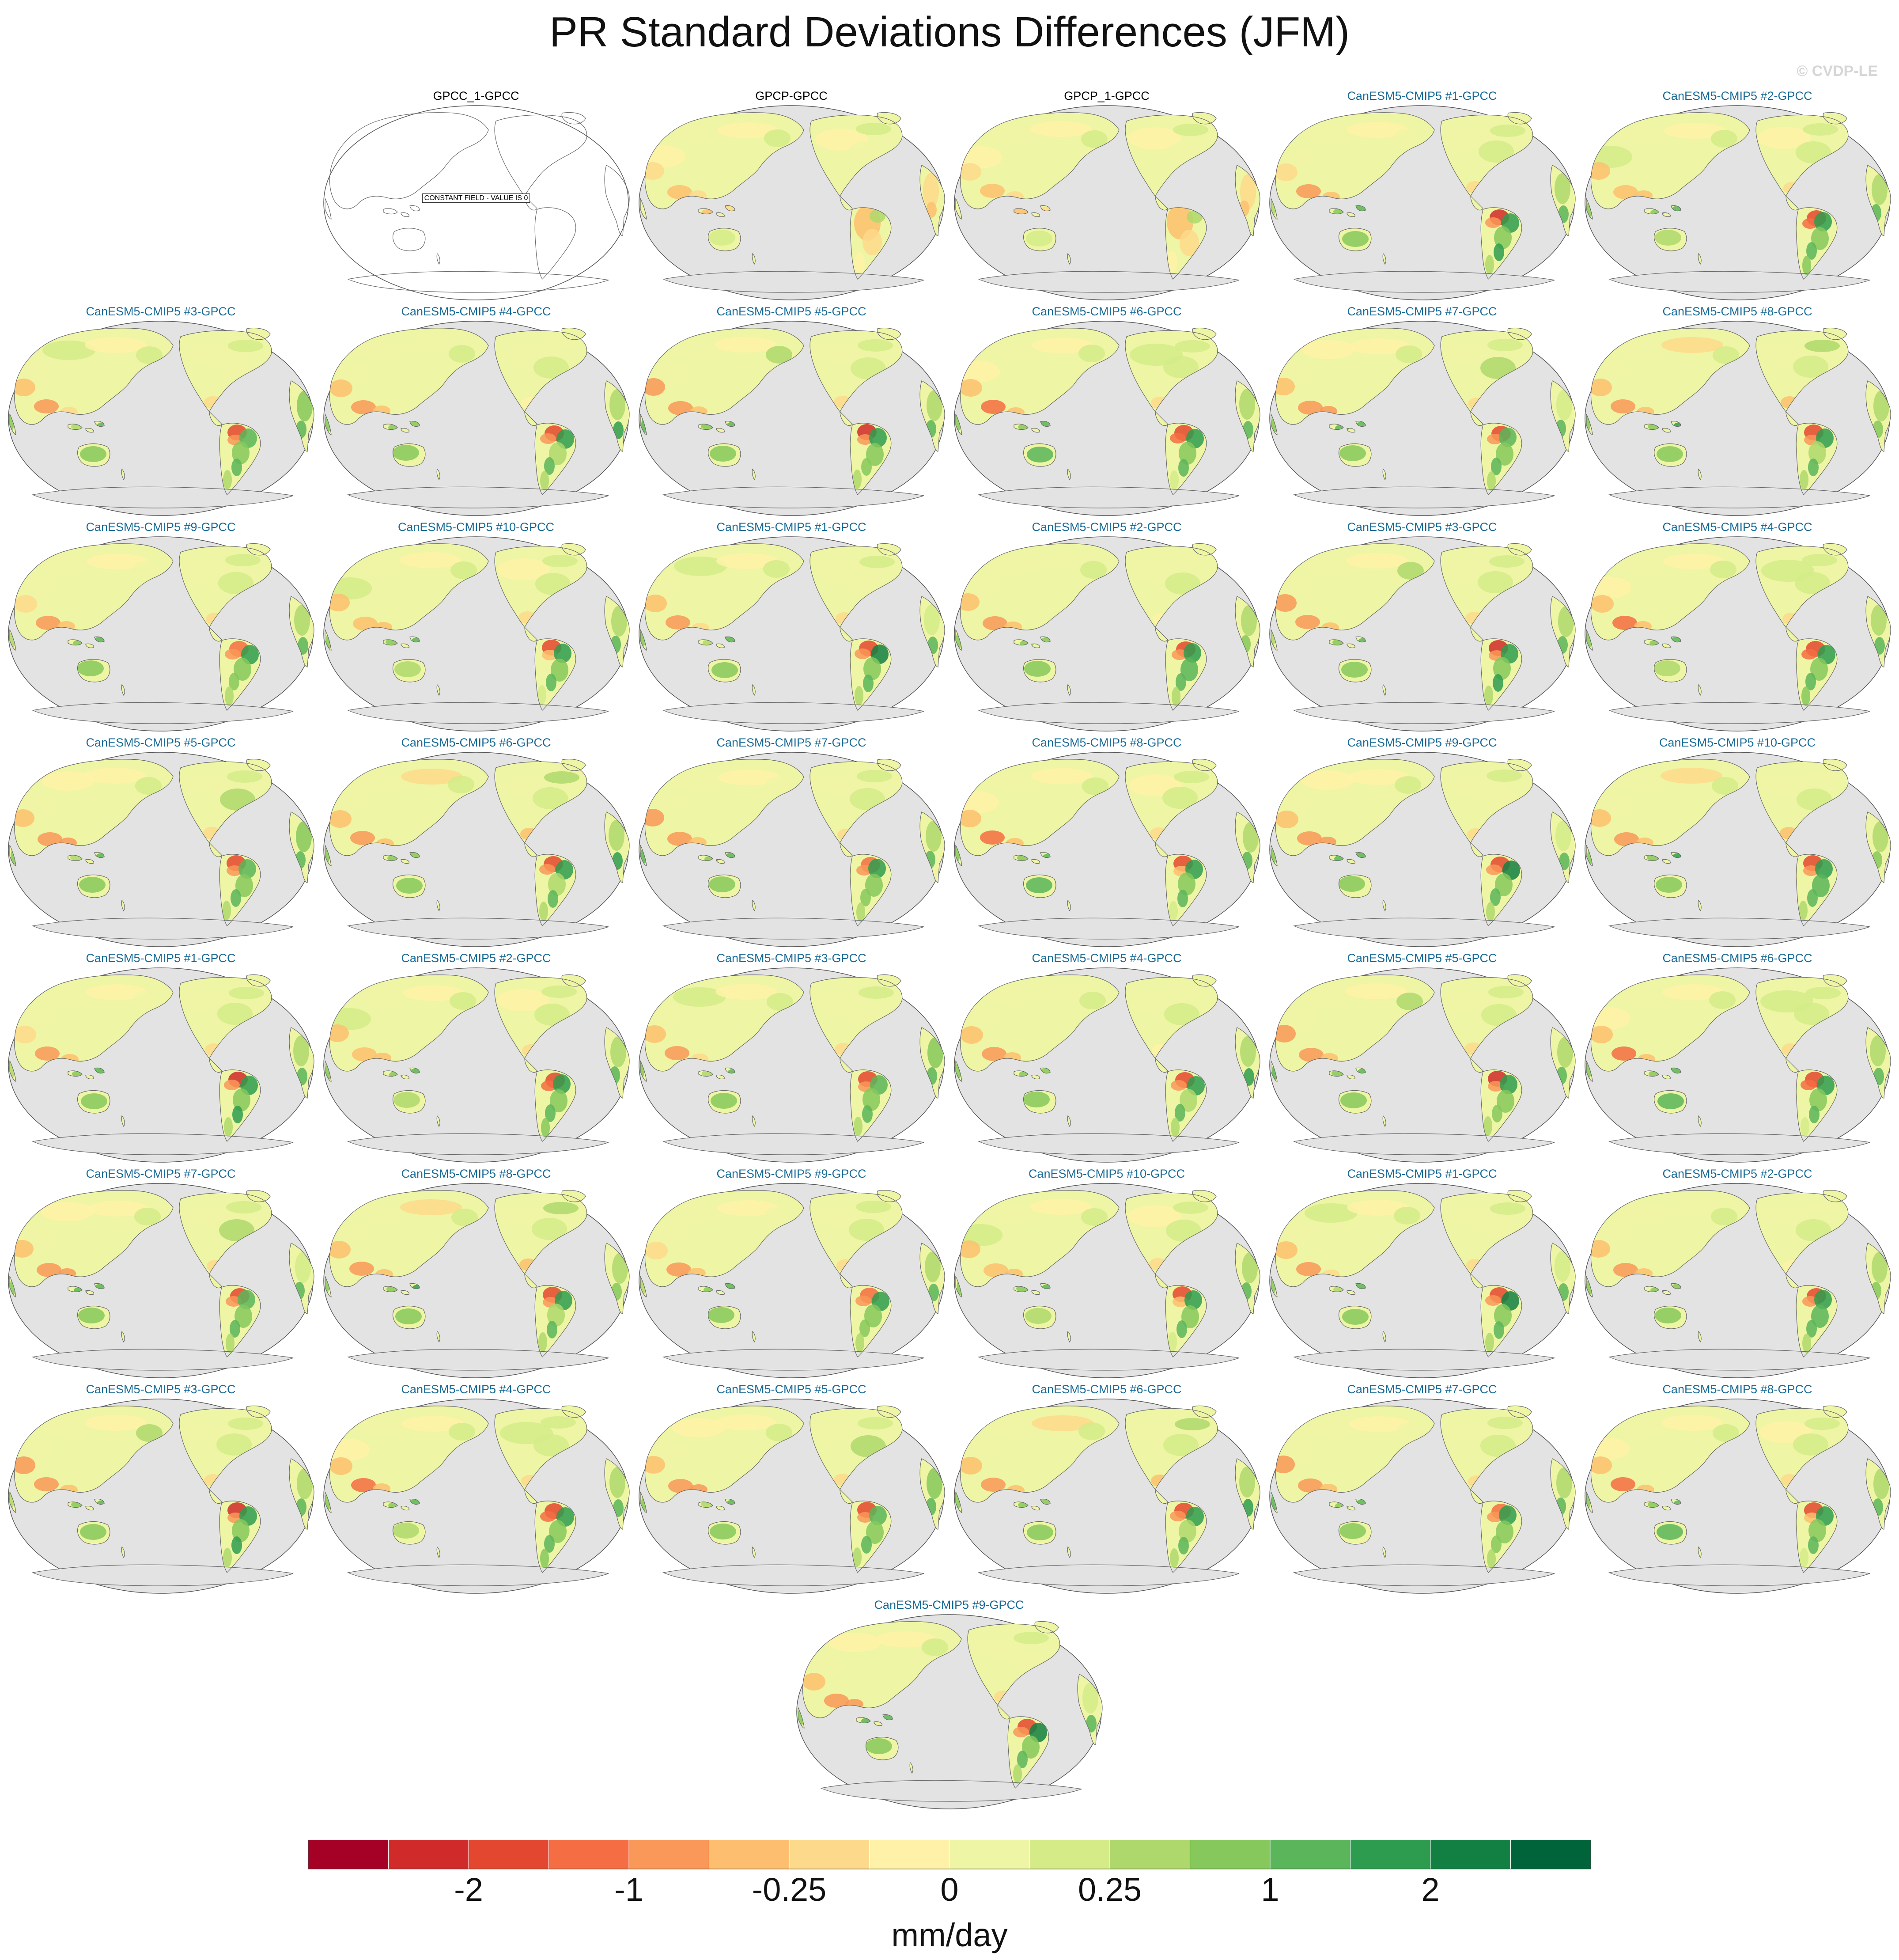  Describe the element at coordinates (1270, 1888) in the screenshot. I see `colorbar-tick-label: 1` at that location.